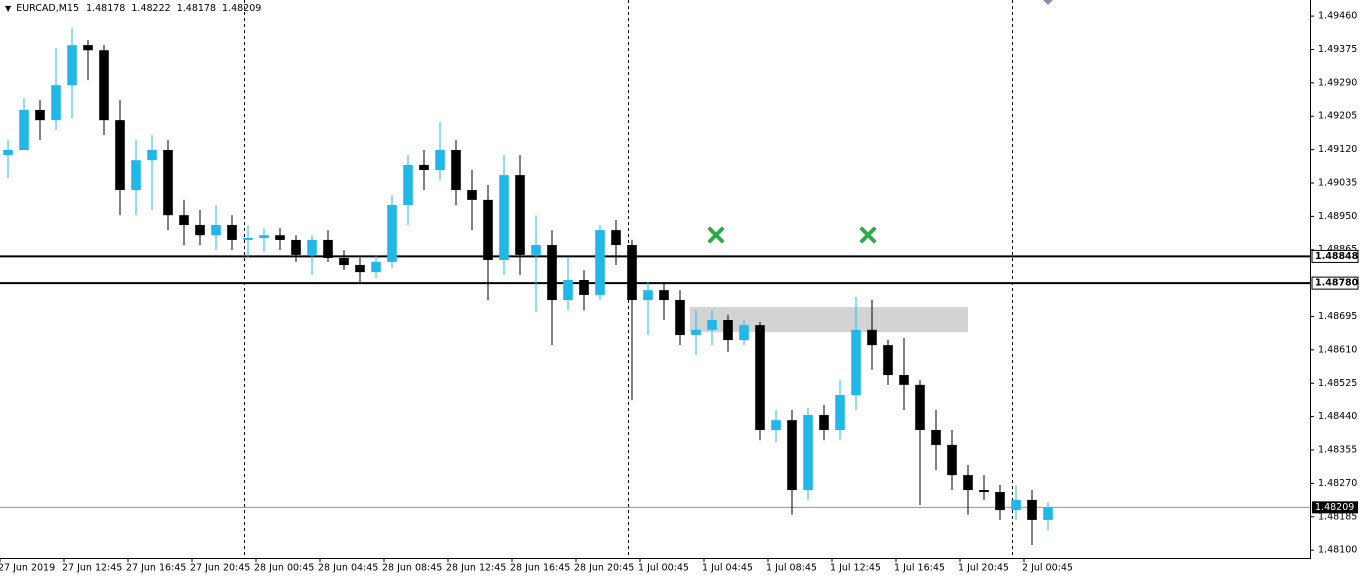  What do you see at coordinates (1337, 316) in the screenshot?
I see `y-tick-label: 1.48695` at bounding box center [1337, 316].